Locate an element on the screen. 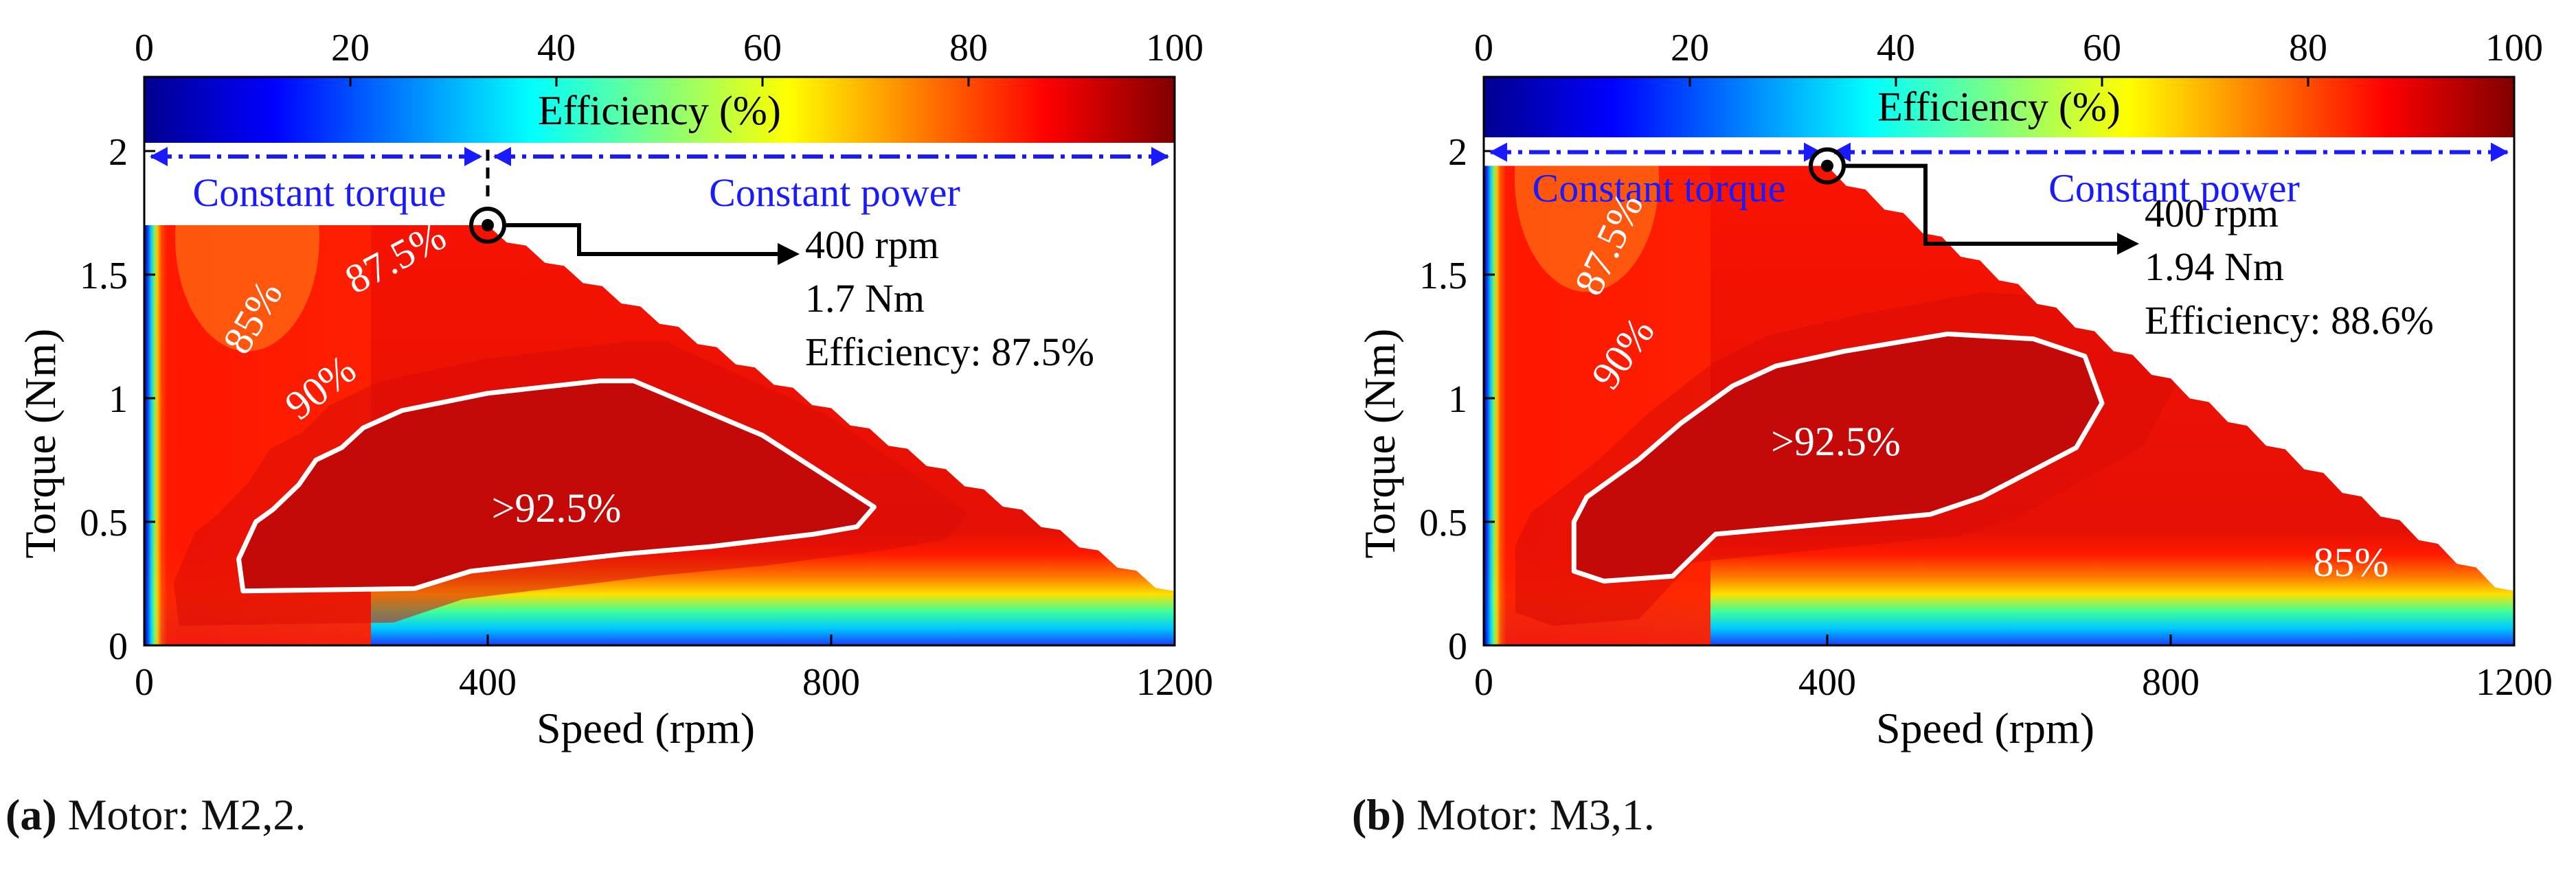 This screenshot has width=2576, height=874. operating-point-annotation: 1.94 Nm is located at coordinates (2214, 266).